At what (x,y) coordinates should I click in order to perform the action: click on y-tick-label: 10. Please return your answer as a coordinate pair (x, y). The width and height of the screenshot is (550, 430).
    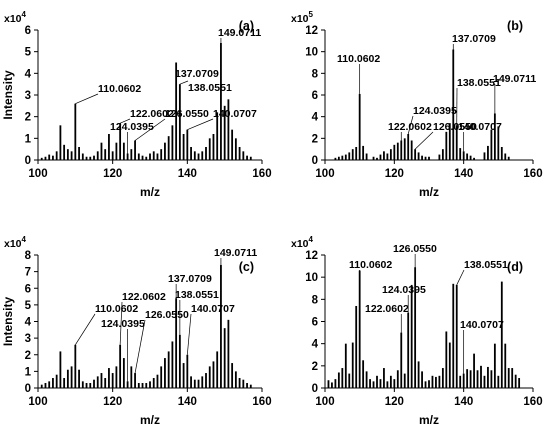
    Looking at the image, I should click on (311, 53).